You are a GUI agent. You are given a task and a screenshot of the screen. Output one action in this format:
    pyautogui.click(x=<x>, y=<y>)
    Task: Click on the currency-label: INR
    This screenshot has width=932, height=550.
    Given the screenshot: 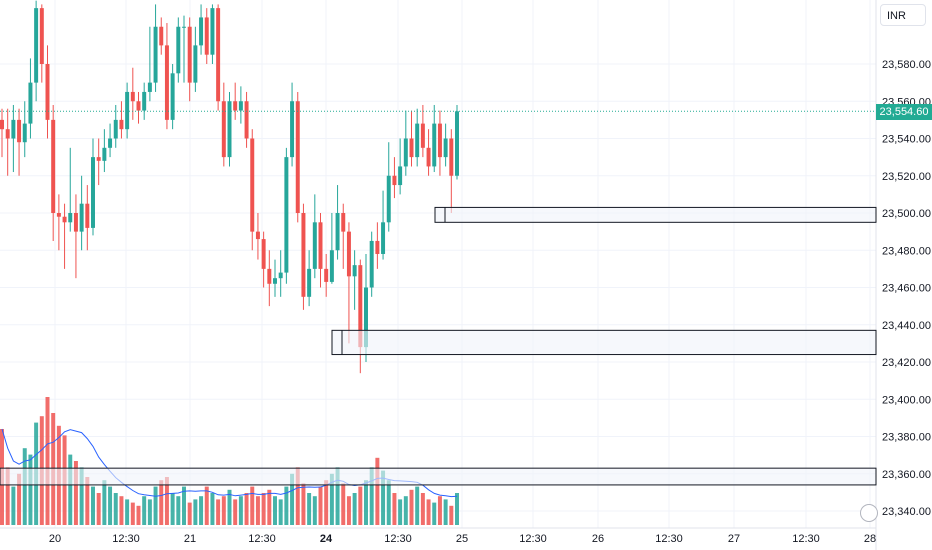 What is the action you would take?
    pyautogui.click(x=903, y=15)
    